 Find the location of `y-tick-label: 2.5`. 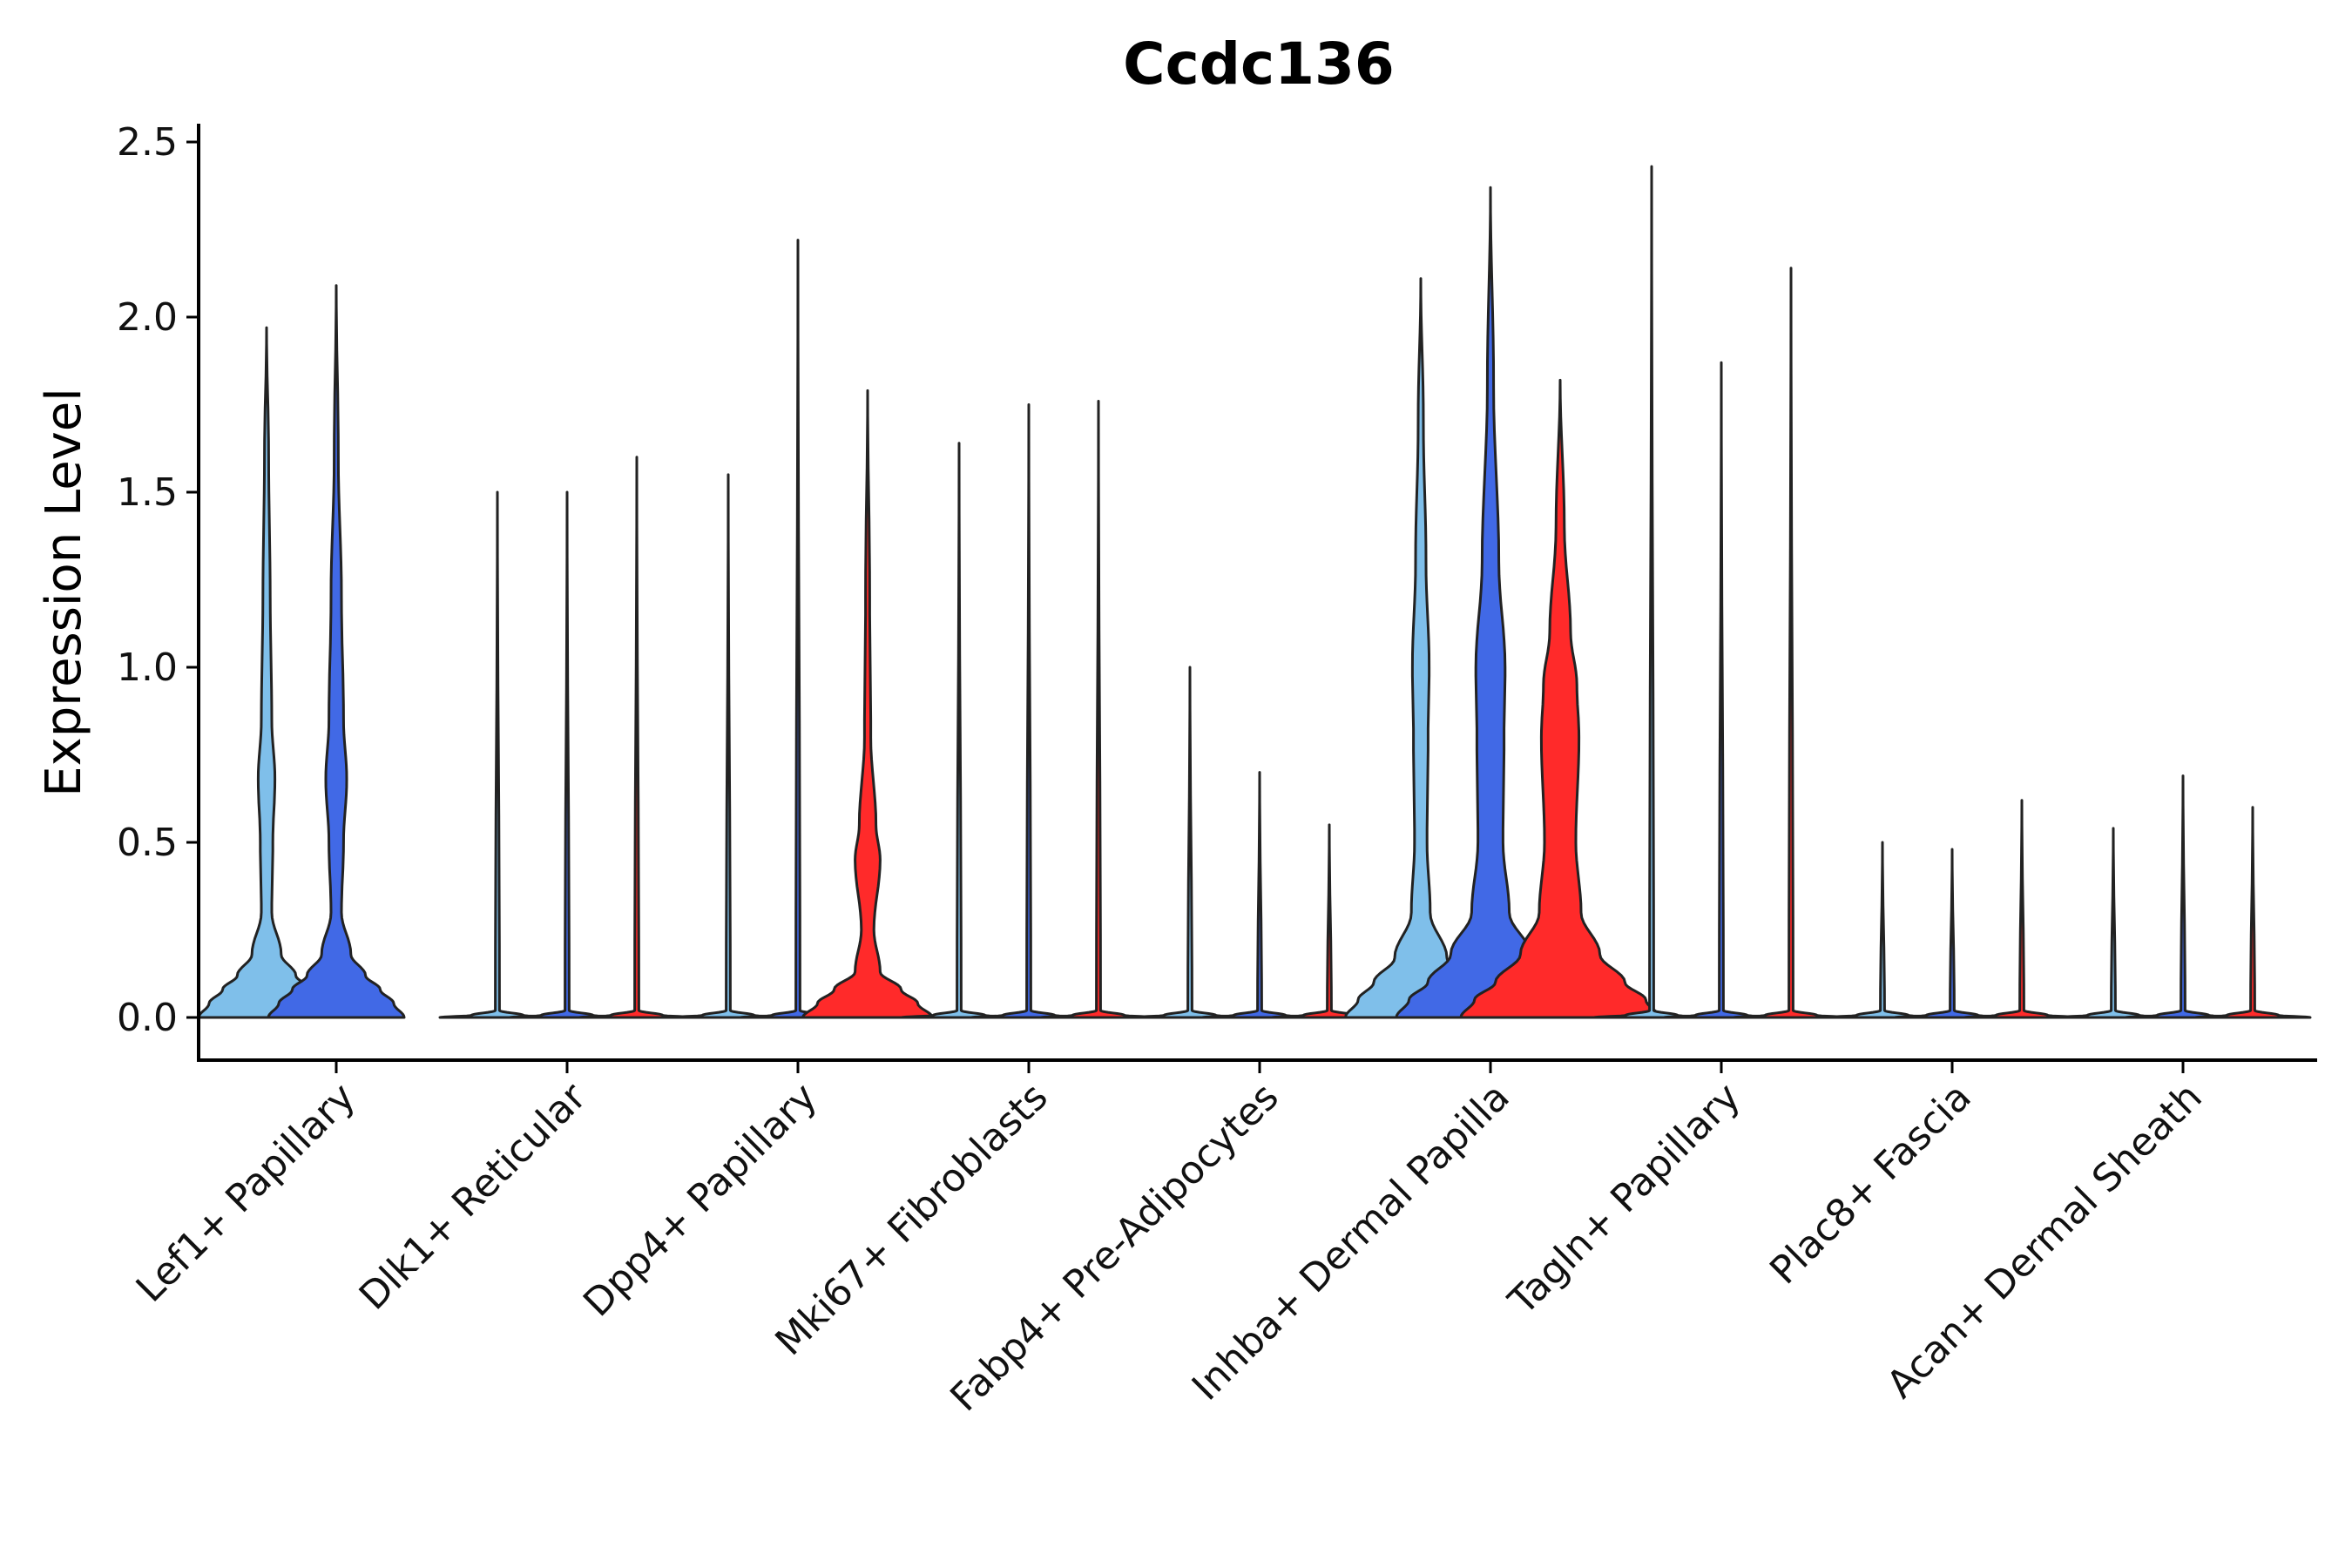

y-tick-label: 2.5 is located at coordinates (147, 142).